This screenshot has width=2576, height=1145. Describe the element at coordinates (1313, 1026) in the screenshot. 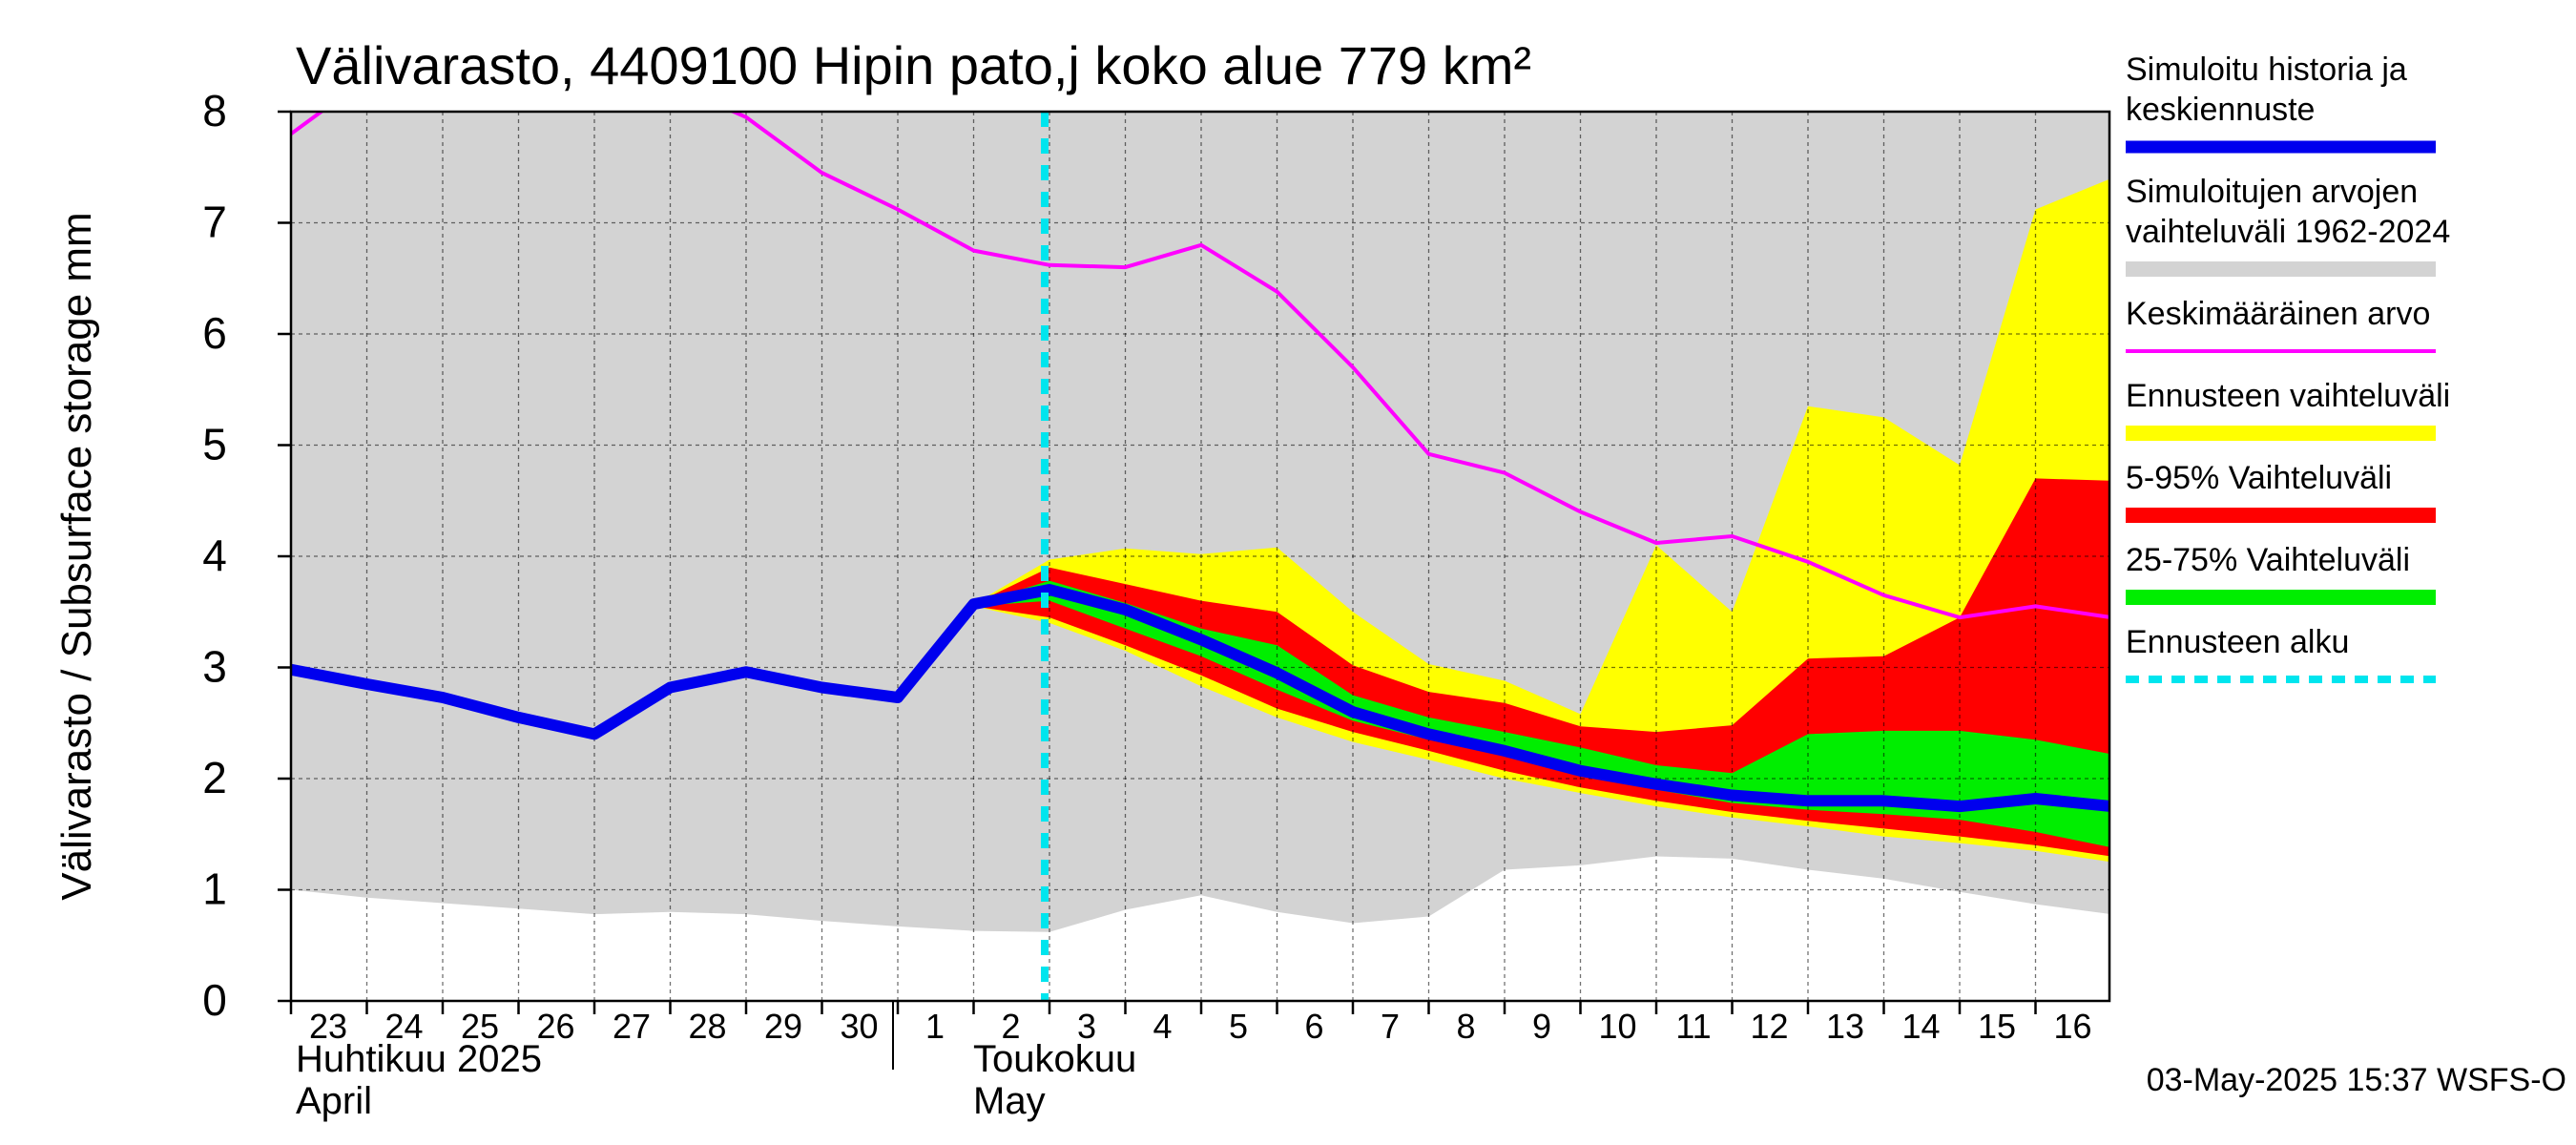

I see `x-tick-label-13: 6` at that location.